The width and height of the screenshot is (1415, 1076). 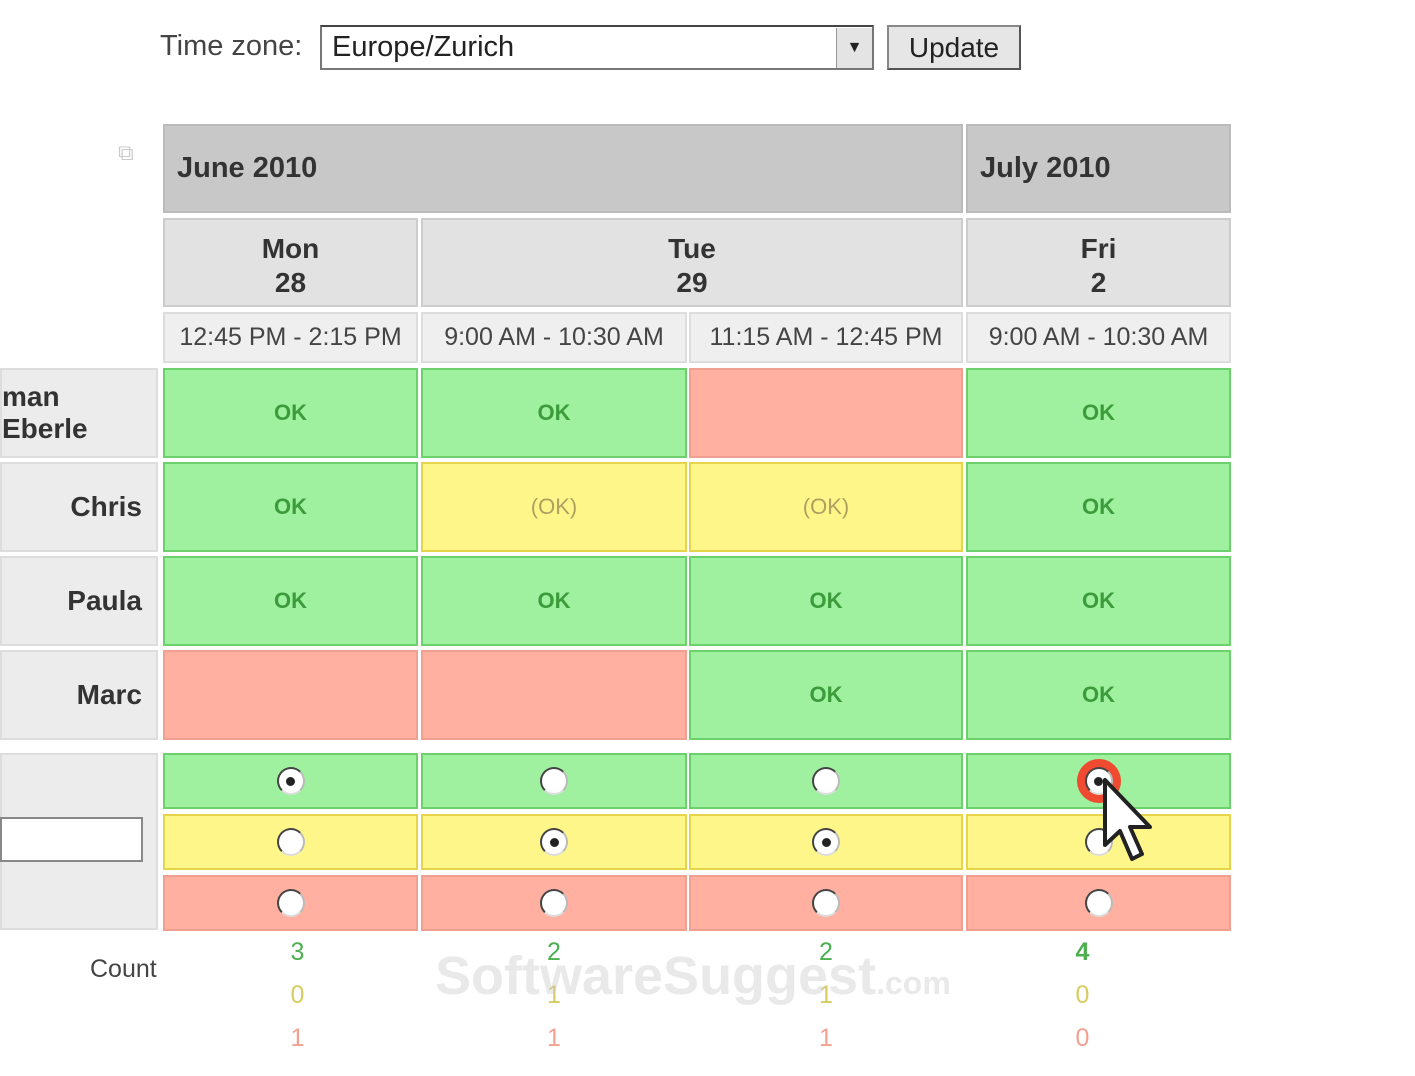 I want to click on day-number: 29, so click(x=692, y=282).